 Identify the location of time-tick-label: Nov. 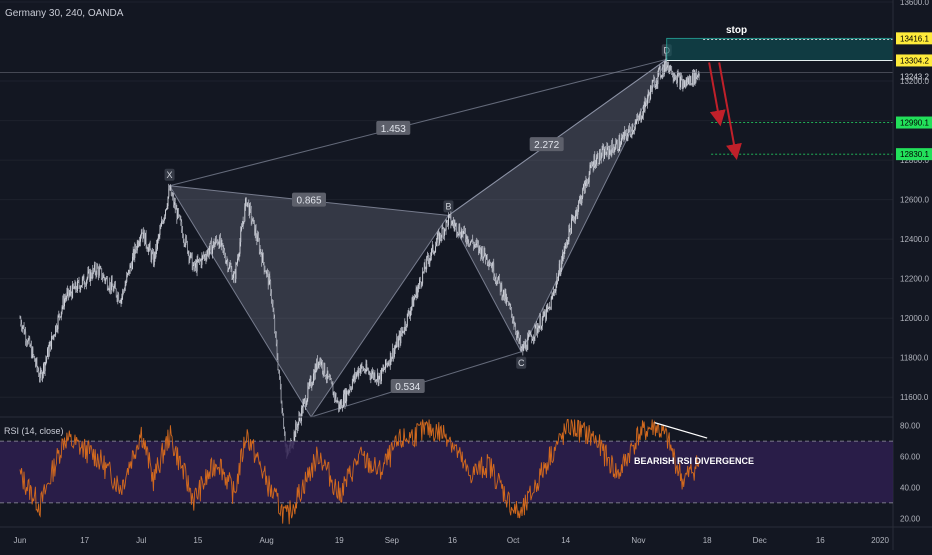
(638, 540).